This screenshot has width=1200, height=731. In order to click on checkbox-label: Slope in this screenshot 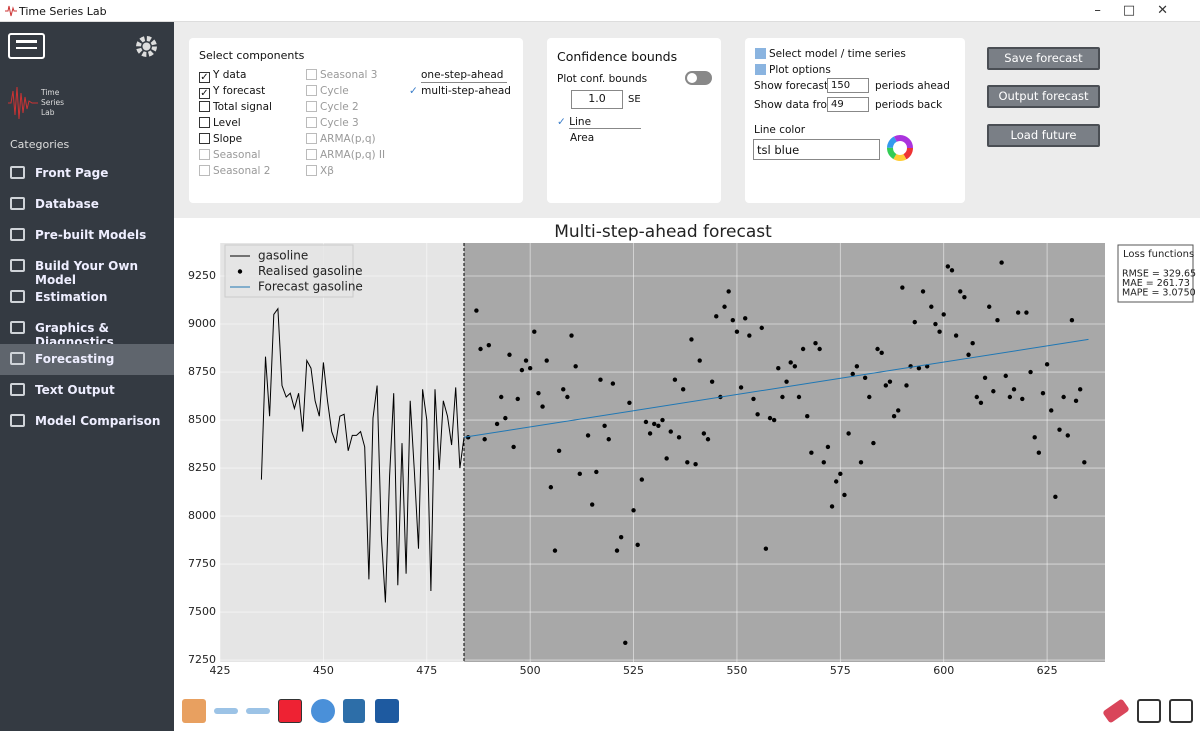, I will do `click(228, 139)`.